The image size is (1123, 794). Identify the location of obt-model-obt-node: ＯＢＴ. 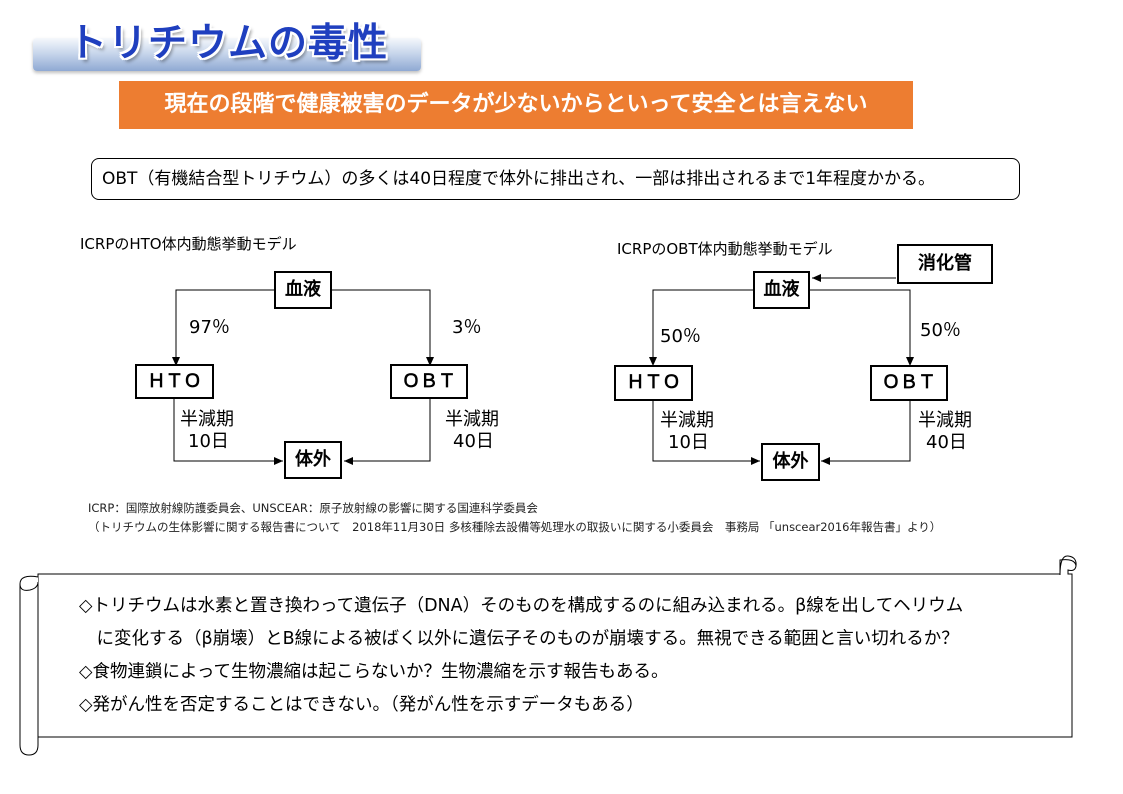
(909, 383).